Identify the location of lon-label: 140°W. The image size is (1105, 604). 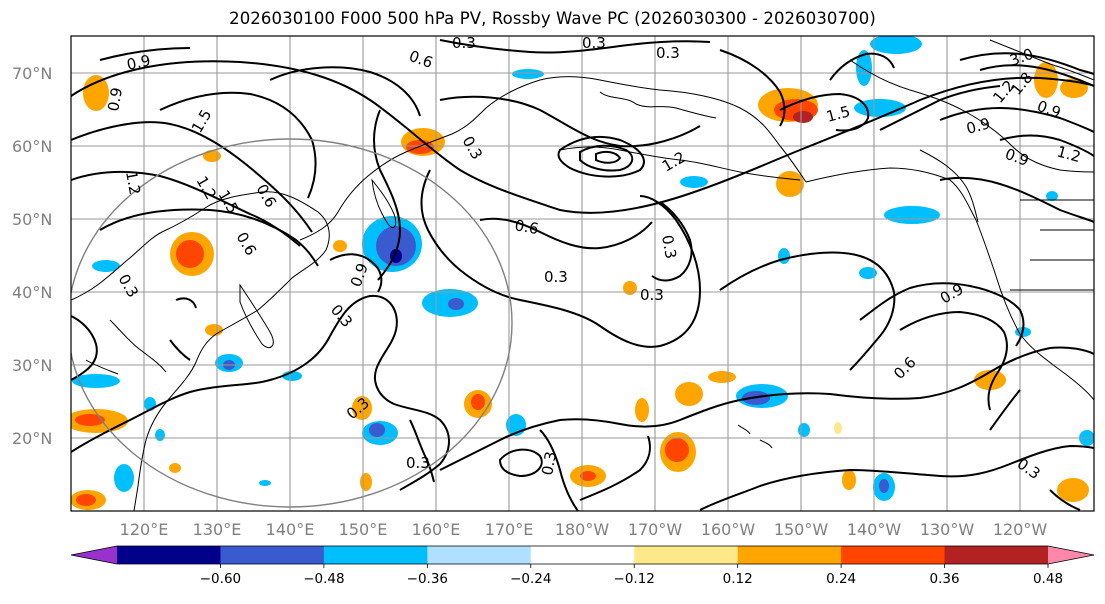
(874, 529).